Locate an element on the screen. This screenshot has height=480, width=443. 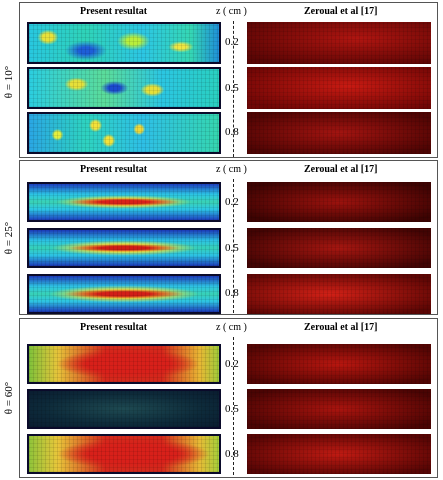
theta-label-25: θ = 25° is located at coordinates (9, 238).